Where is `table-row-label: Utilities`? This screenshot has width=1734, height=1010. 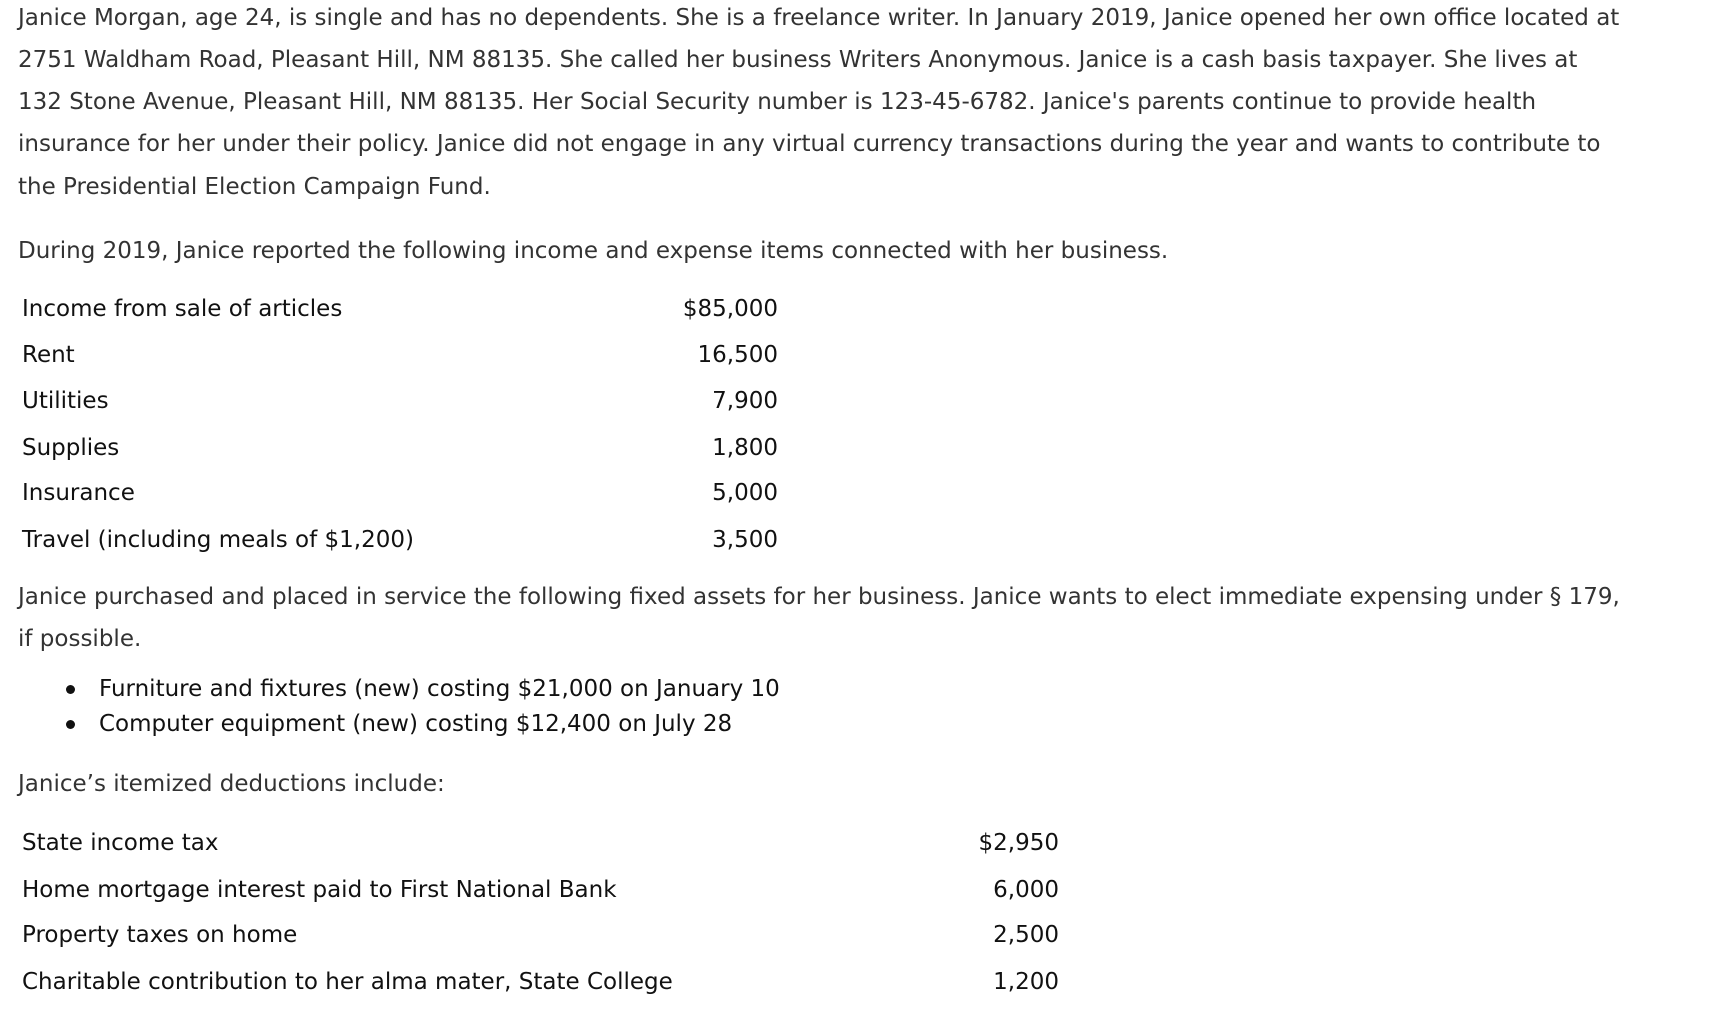 table-row-label: Utilities is located at coordinates (65, 401).